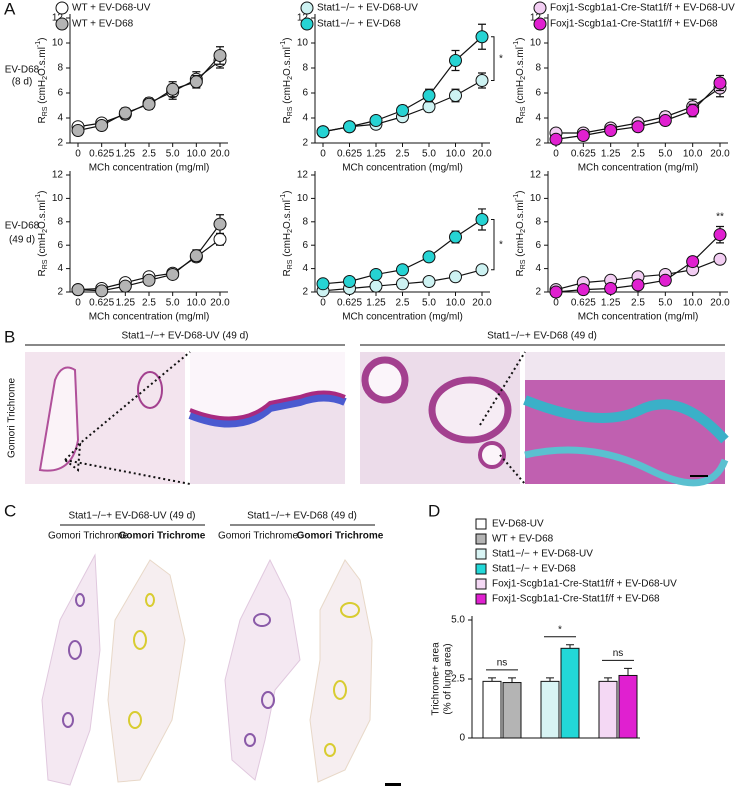 The height and width of the screenshot is (800, 750). What do you see at coordinates (302, 516) in the screenshot?
I see `caption: Stat1−/−+ EV-D68 (49 d)` at bounding box center [302, 516].